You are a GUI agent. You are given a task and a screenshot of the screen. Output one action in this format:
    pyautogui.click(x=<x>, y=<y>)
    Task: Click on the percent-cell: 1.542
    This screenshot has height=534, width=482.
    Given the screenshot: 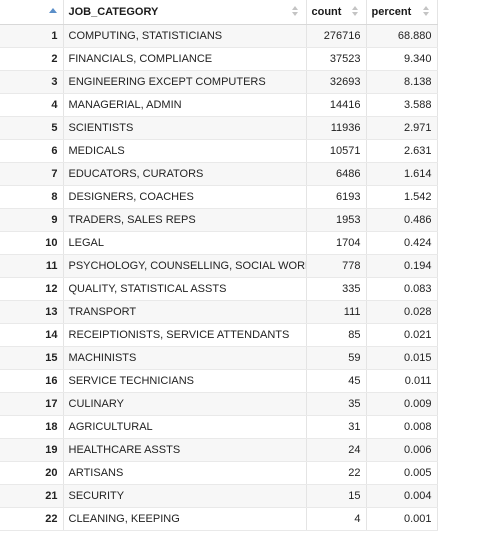 What is the action you would take?
    pyautogui.click(x=402, y=197)
    